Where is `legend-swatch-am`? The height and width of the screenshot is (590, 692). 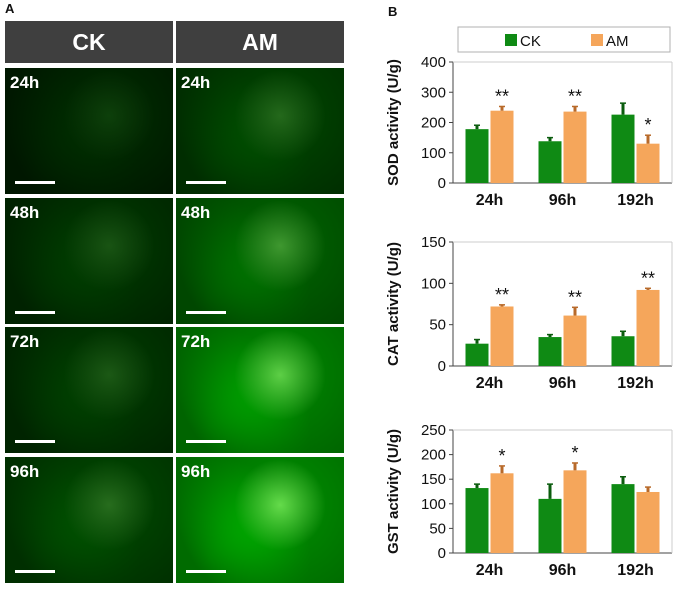 legend-swatch-am is located at coordinates (597, 40).